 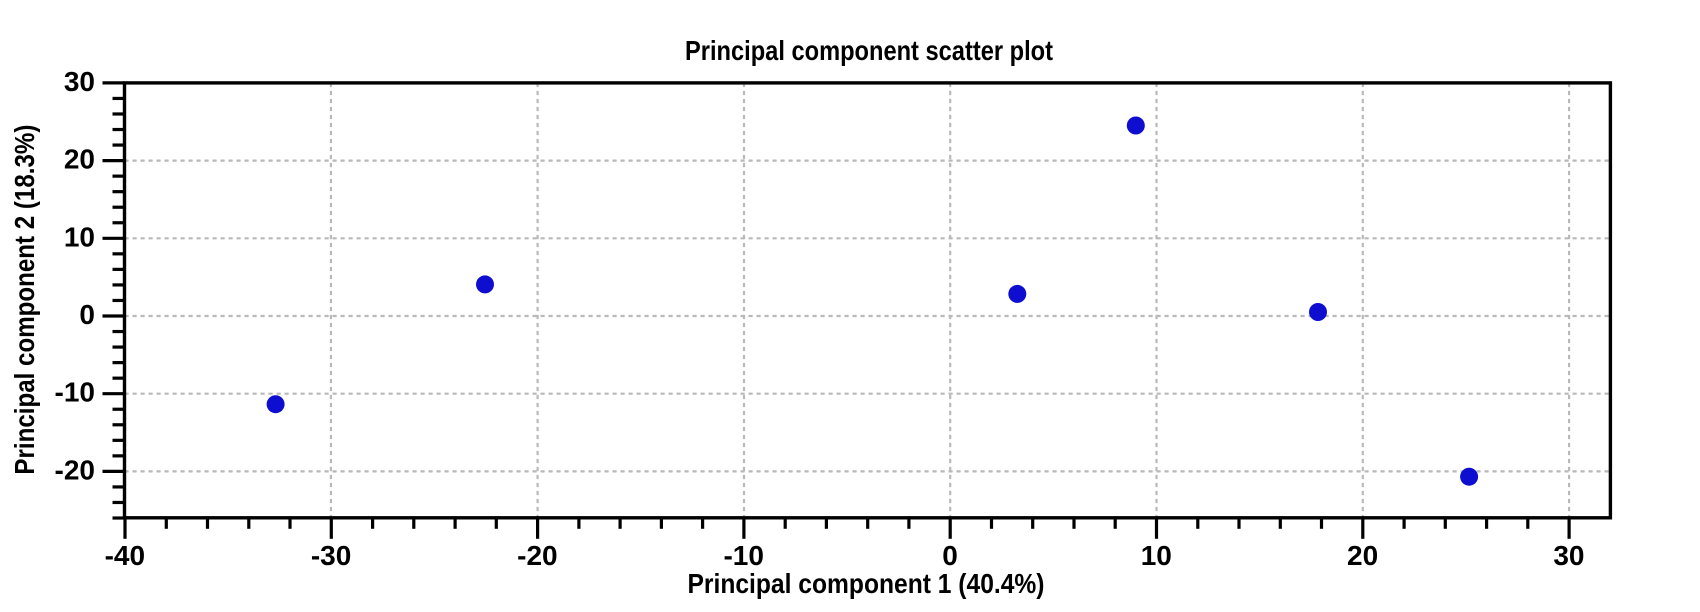 I want to click on svg-text: -40, so click(x=125, y=555).